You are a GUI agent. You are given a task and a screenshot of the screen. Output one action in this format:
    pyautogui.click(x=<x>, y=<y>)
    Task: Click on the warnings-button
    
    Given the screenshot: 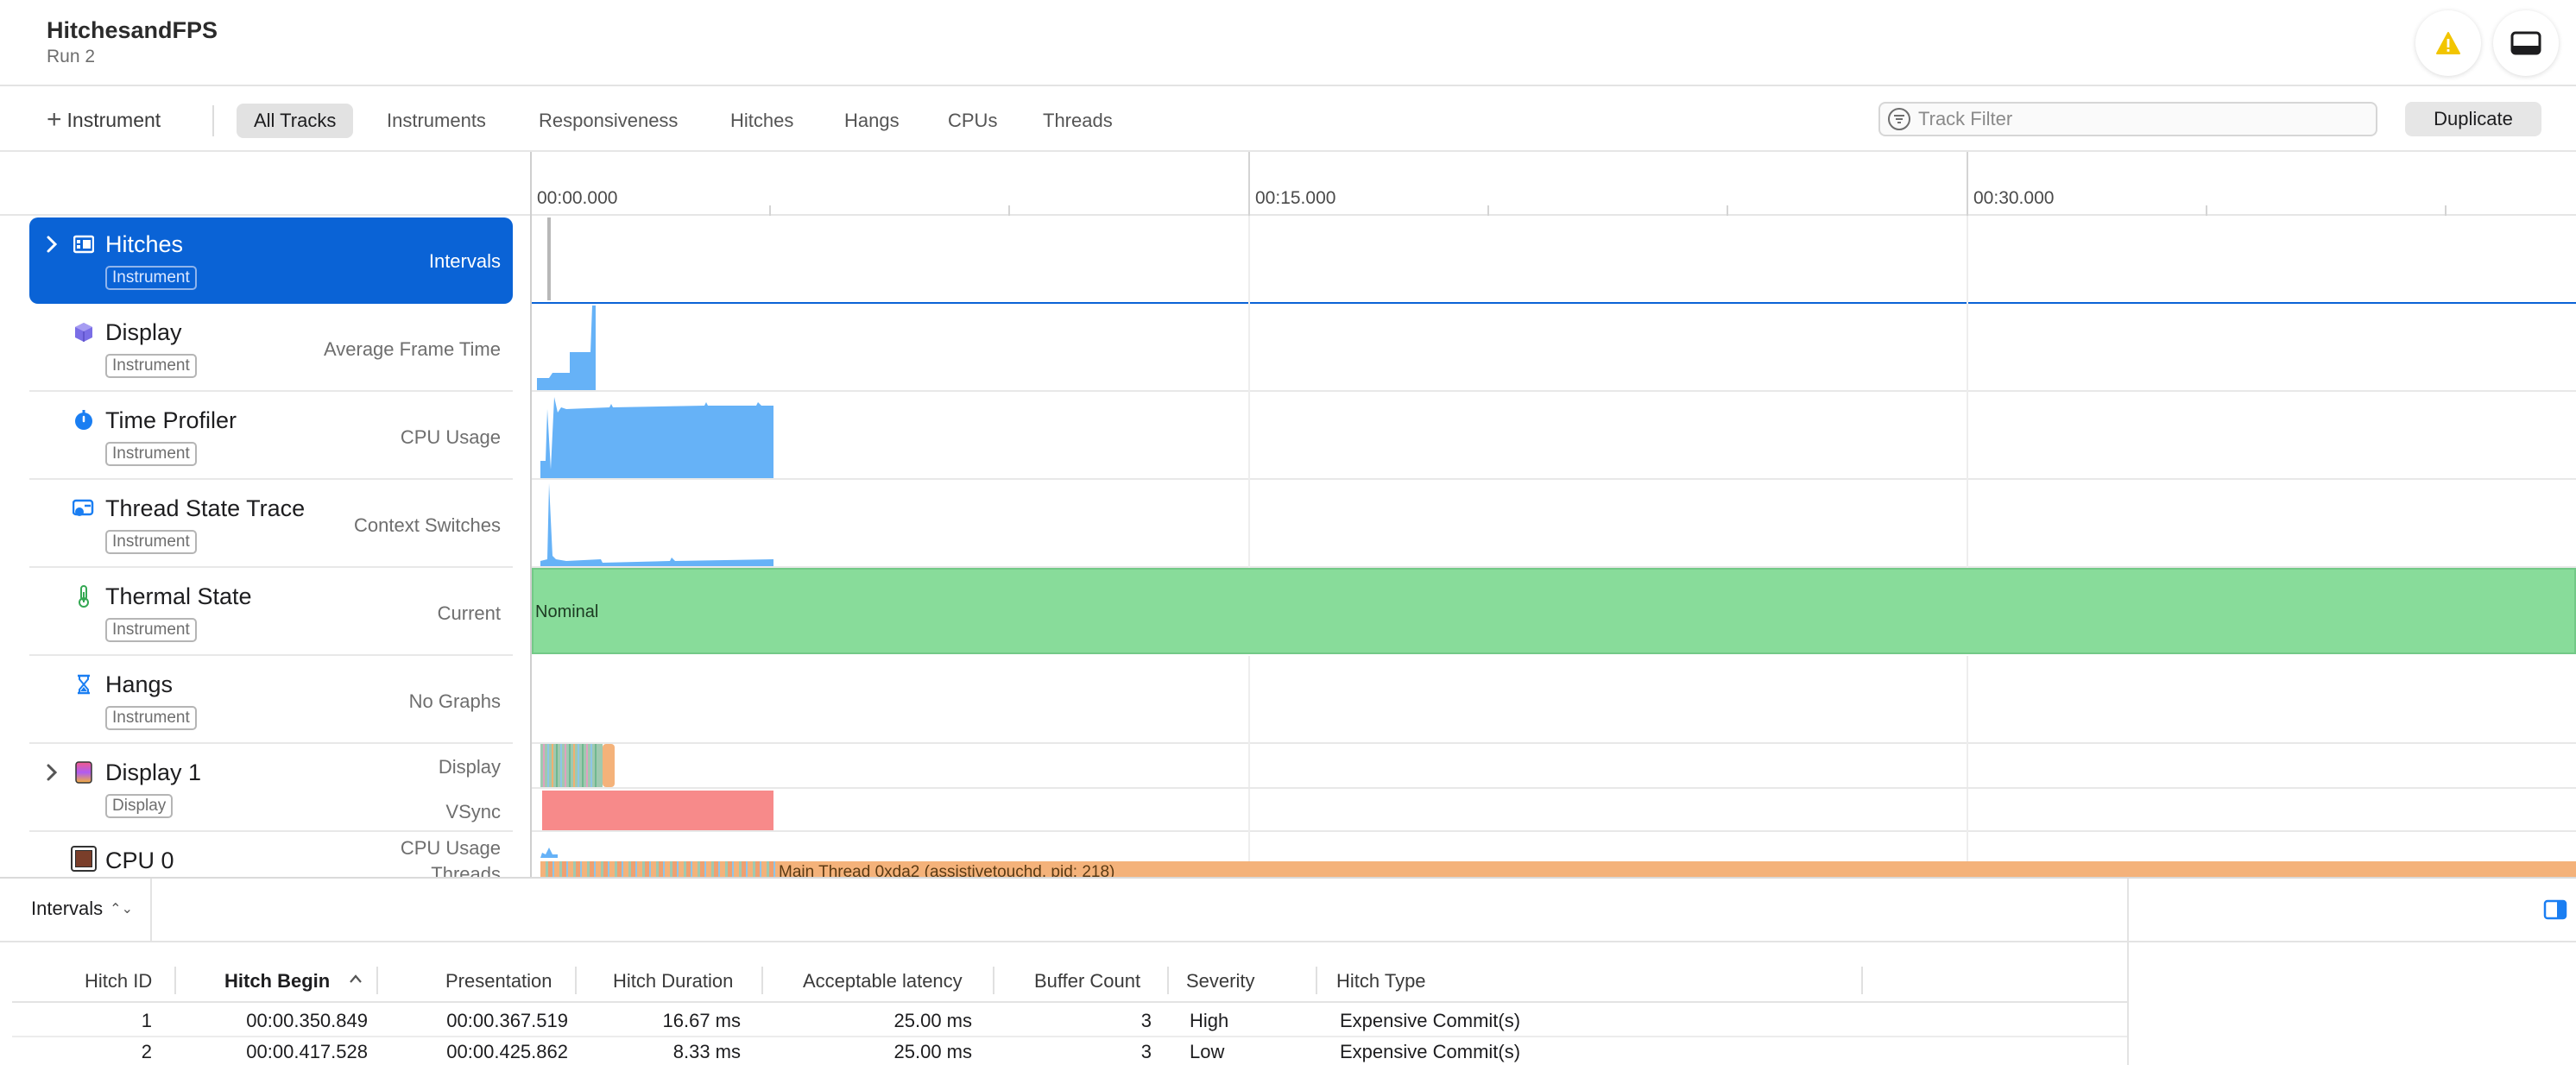 What is the action you would take?
    pyautogui.click(x=2448, y=43)
    